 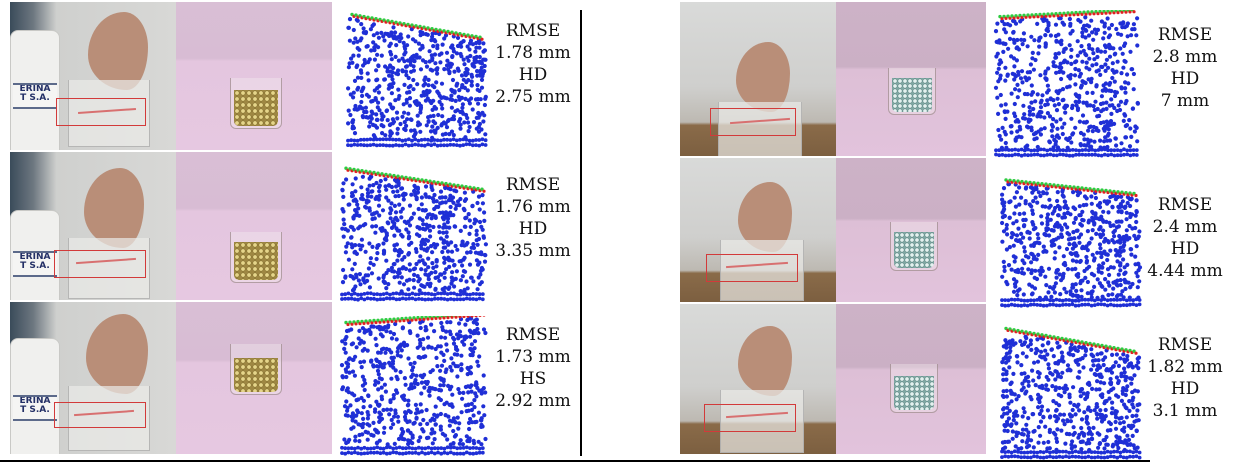 What do you see at coordinates (533, 251) in the screenshot?
I see `hd-value: 3.35 mm` at bounding box center [533, 251].